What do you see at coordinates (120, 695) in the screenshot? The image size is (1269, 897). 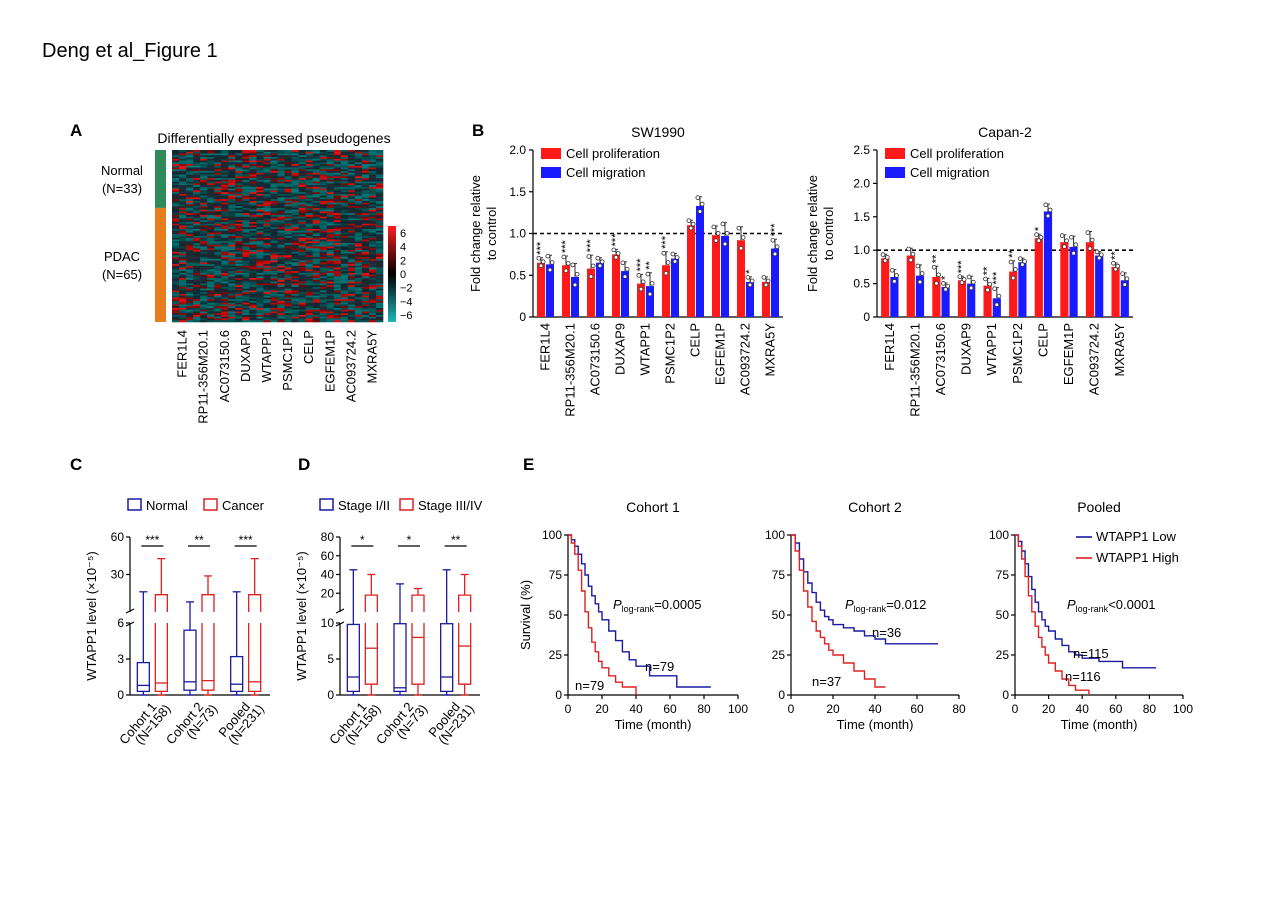 I see `y-tick-label: 0` at bounding box center [120, 695].